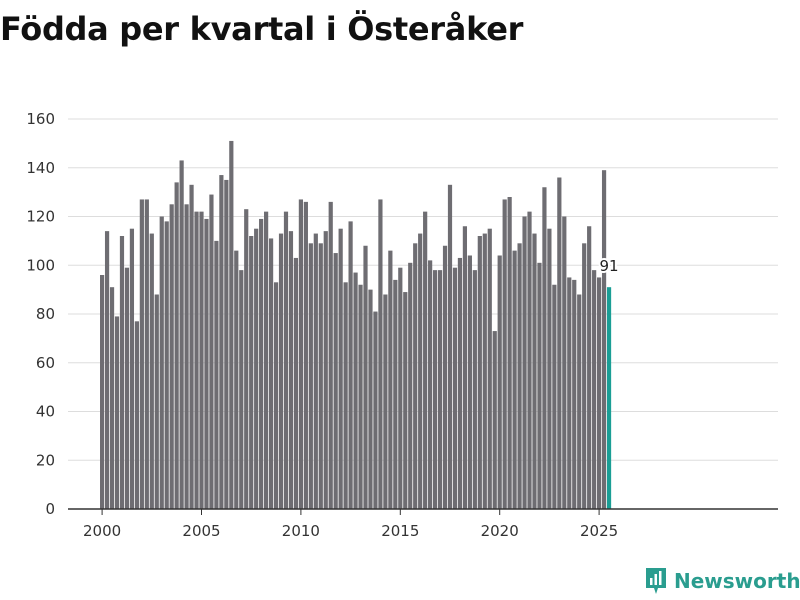 Image resolution: width=800 pixels, height=600 pixels. Describe the element at coordinates (423, 524) in the screenshot. I see `x-axis: 2000 2005 2010 2015 2020 2025` at that location.